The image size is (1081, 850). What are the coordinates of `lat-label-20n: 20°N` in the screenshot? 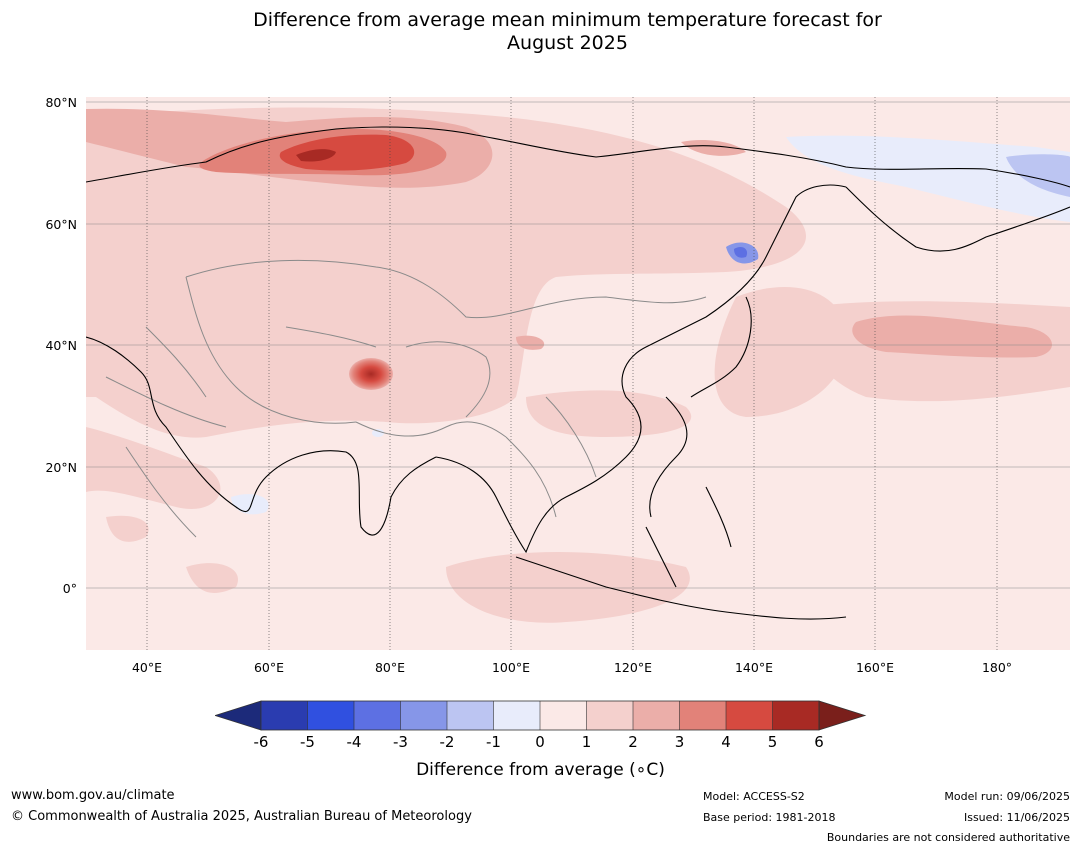 It's located at (61, 467).